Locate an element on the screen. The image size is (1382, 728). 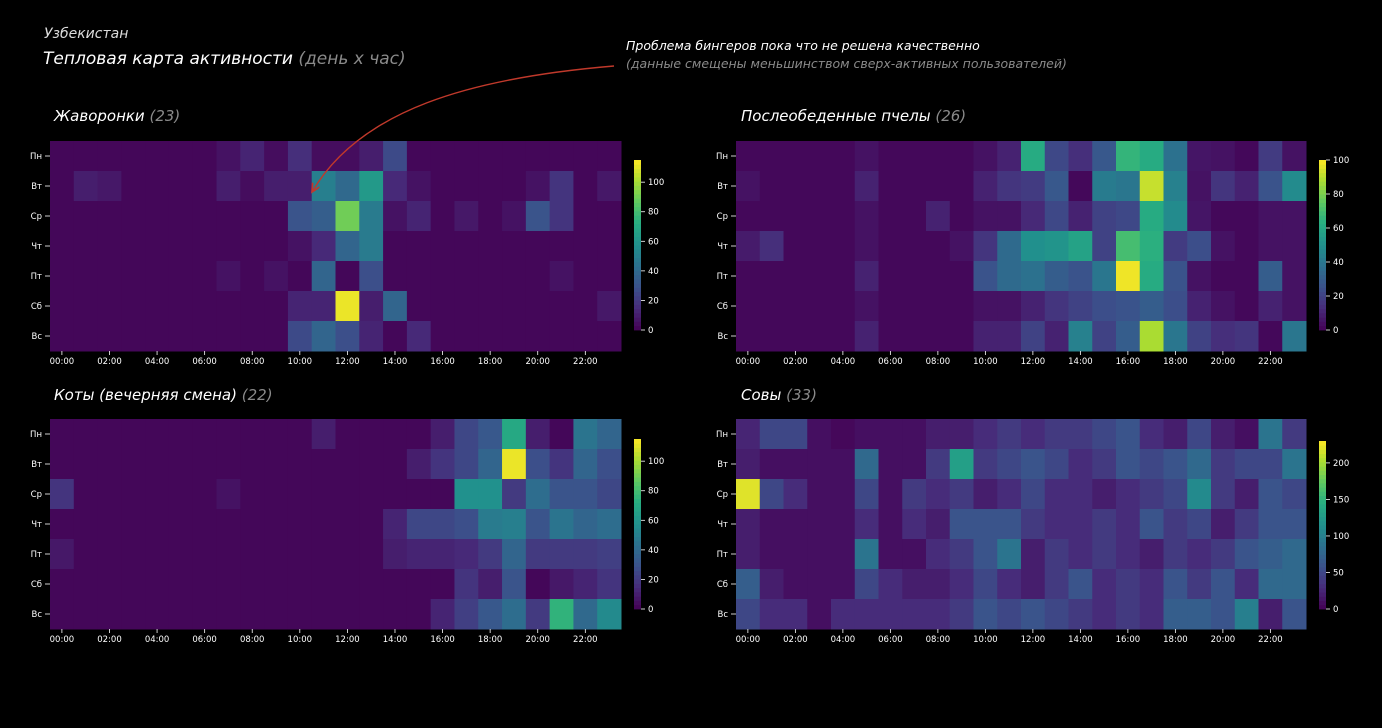
row-label: Чт is located at coordinates (36, 247).